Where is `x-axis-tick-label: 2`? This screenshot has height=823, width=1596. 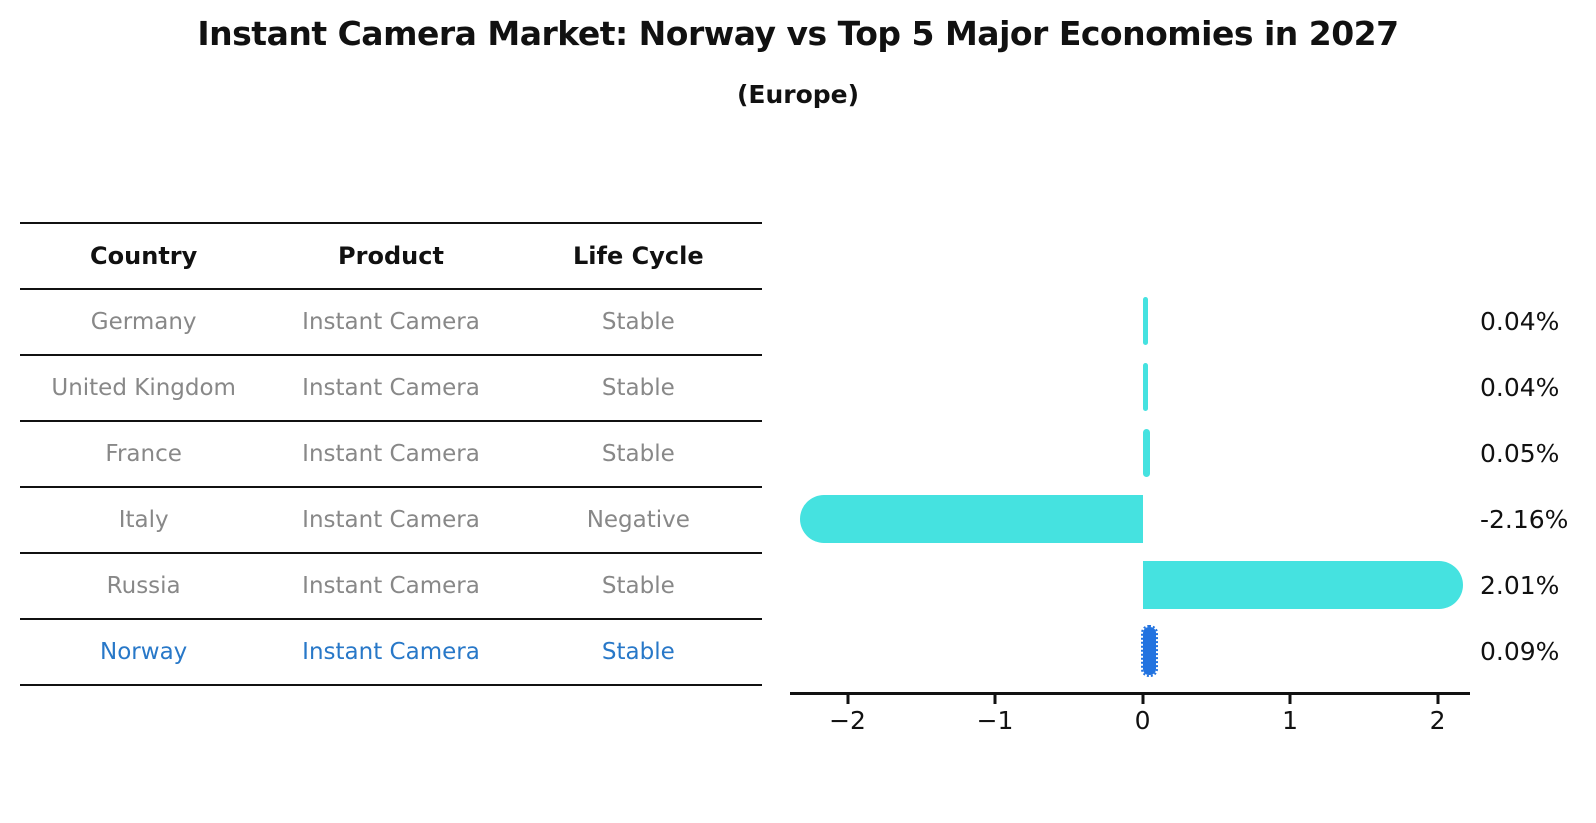
x-axis-tick-label: 2 is located at coordinates (1437, 720).